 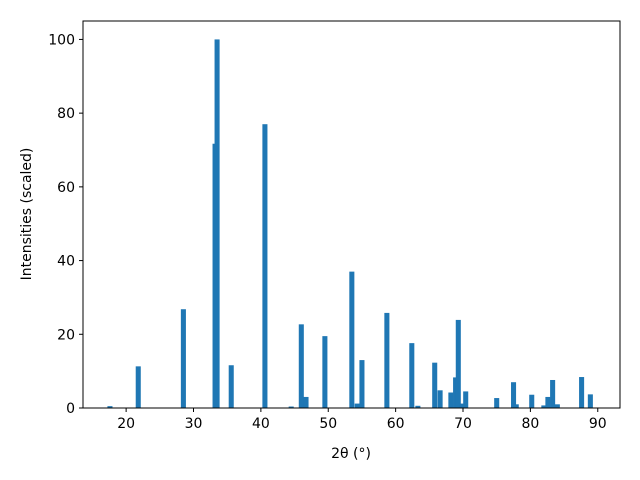 What do you see at coordinates (463, 424) in the screenshot?
I see `x-tick-label: 70` at bounding box center [463, 424].